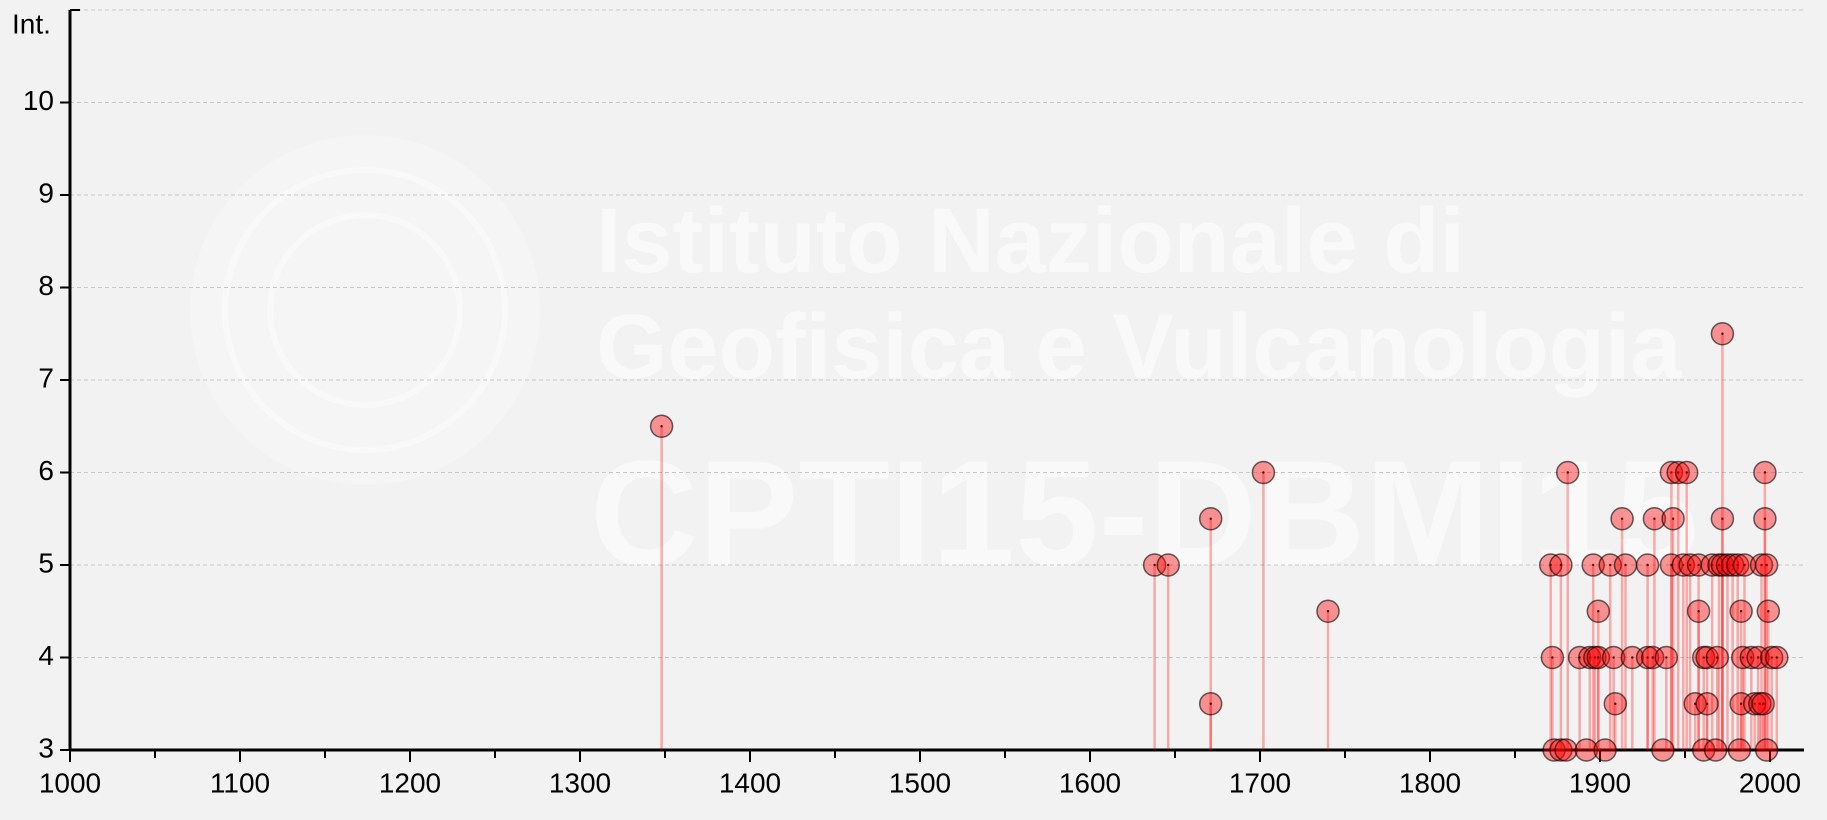 The height and width of the screenshot is (820, 1827). What do you see at coordinates (1139, 347) in the screenshot?
I see `watermark-line: Geofisica e Vulcanologia` at bounding box center [1139, 347].